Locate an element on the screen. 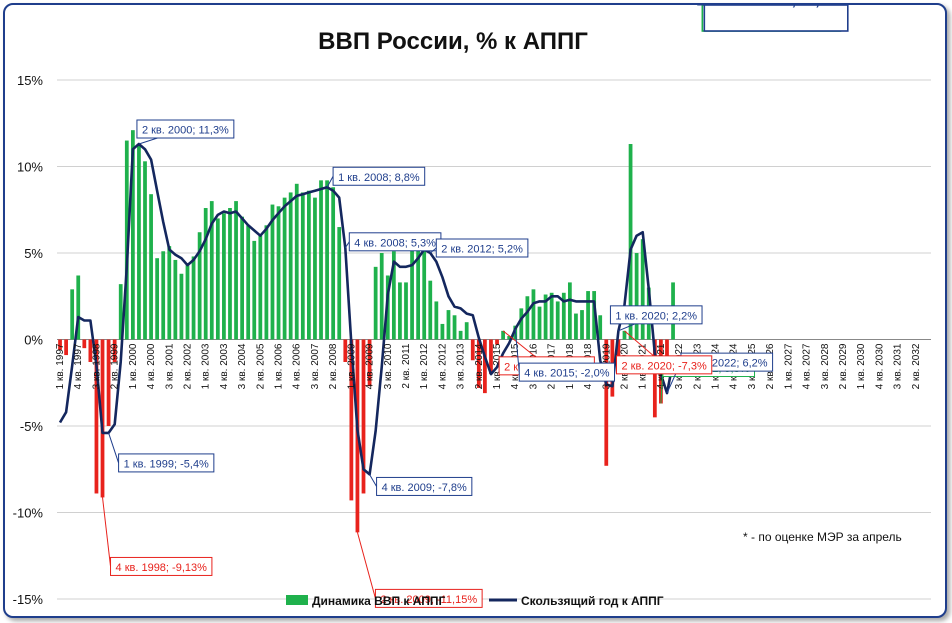 The image size is (952, 623). x-tick-label: 4 кв. 2009 is located at coordinates (370, 366).